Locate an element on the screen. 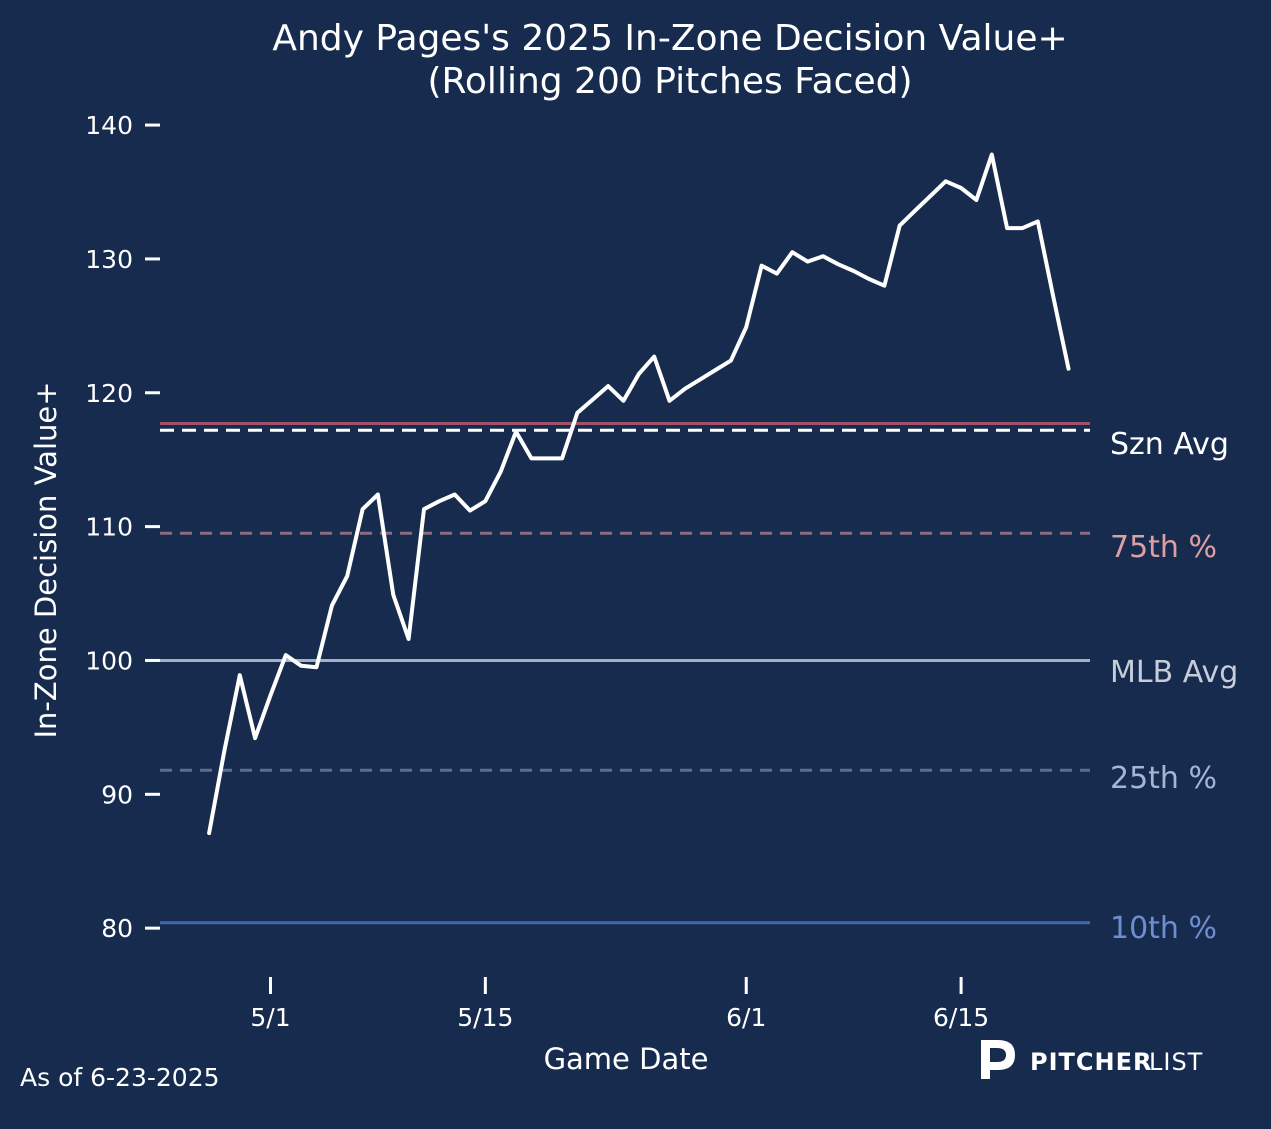  y-axis: 80 90 100 110 120 130 140 is located at coordinates (122, 527).